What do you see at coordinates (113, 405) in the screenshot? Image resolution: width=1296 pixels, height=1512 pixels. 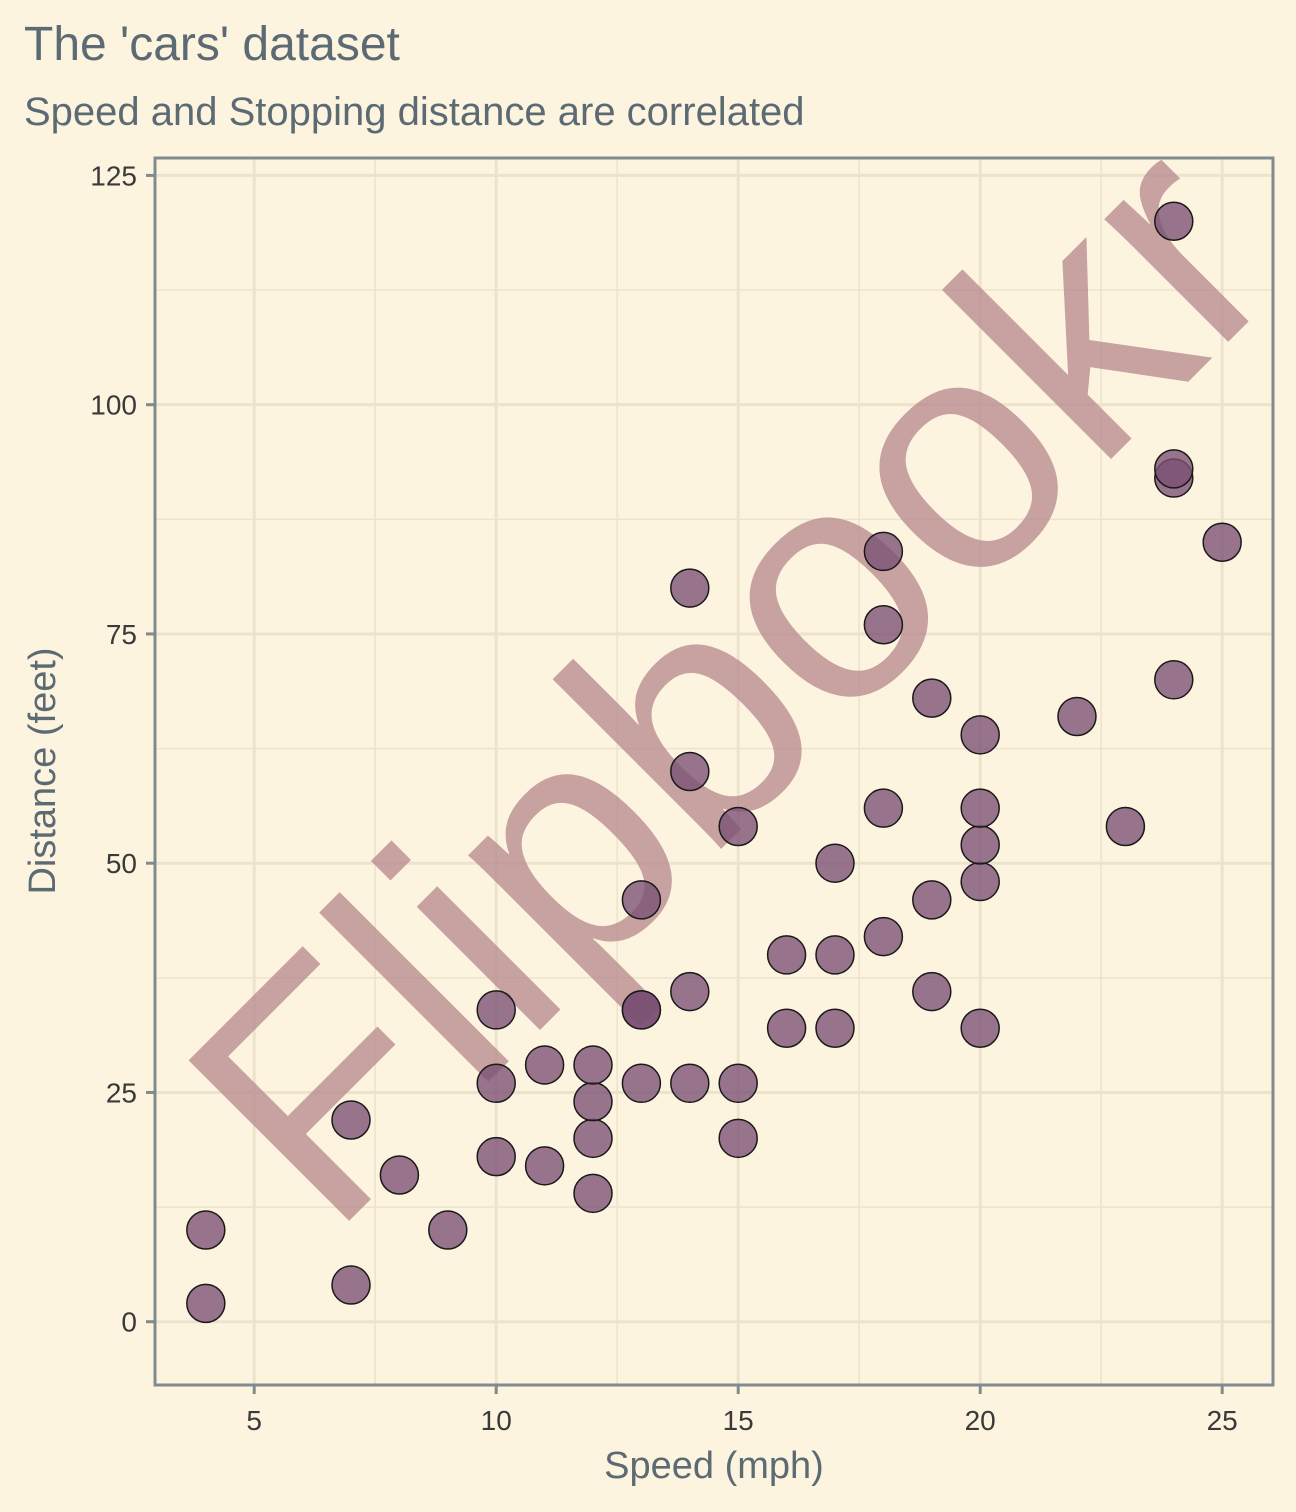 I see `y-tick-label: 100` at bounding box center [113, 405].